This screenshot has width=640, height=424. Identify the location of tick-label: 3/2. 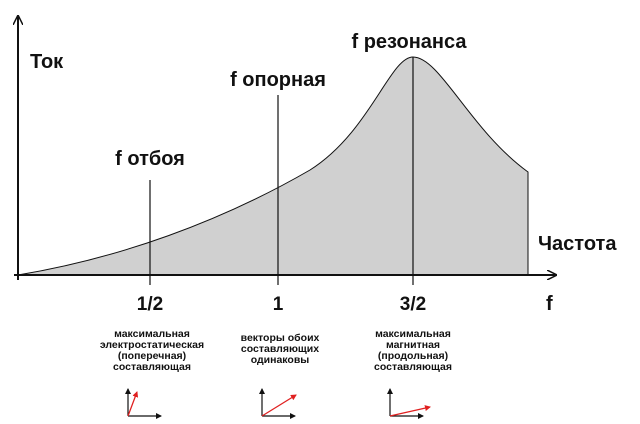
(413, 304).